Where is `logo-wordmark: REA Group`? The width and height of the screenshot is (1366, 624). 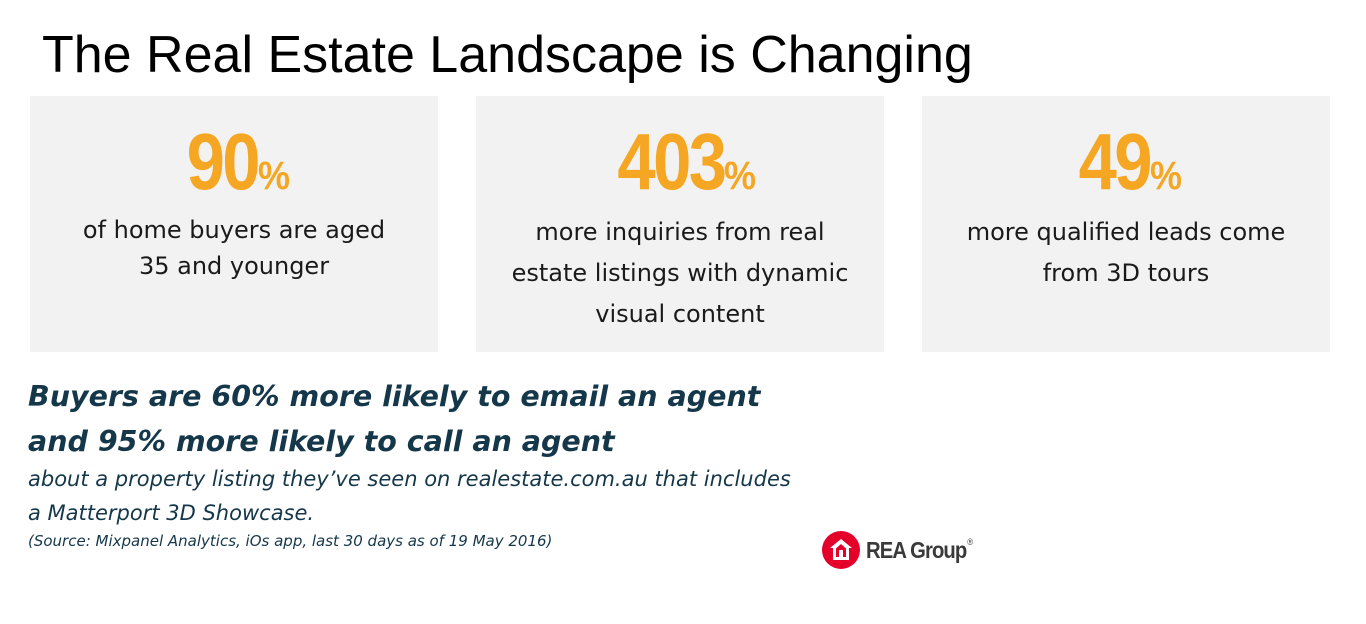 logo-wordmark: REA Group is located at coordinates (916, 549).